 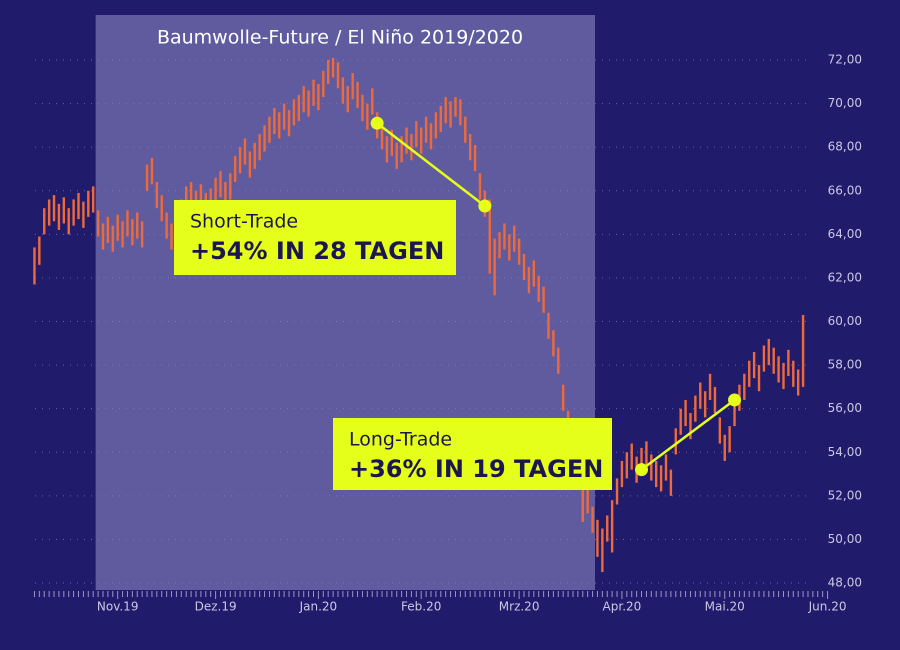 What do you see at coordinates (400, 440) in the screenshot?
I see `annotation-label: Long-Trade` at bounding box center [400, 440].